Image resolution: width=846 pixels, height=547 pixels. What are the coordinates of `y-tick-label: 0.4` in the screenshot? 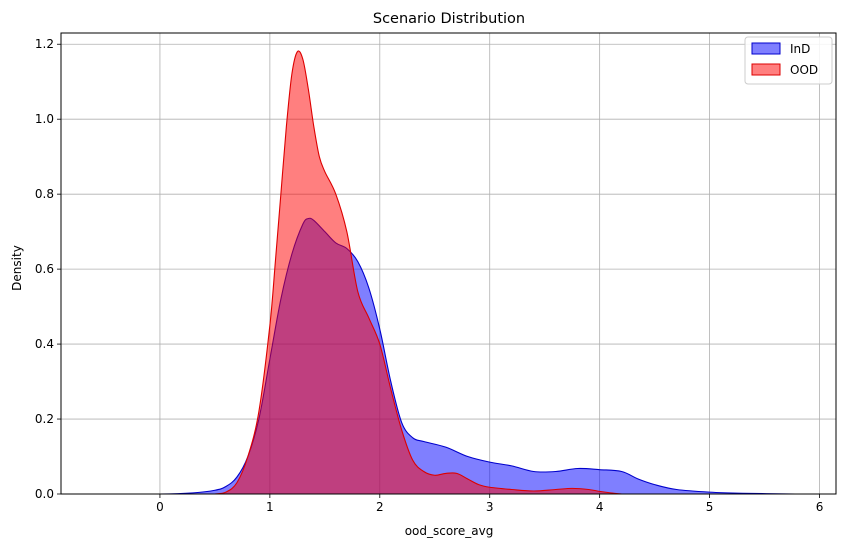 It's located at (44, 344).